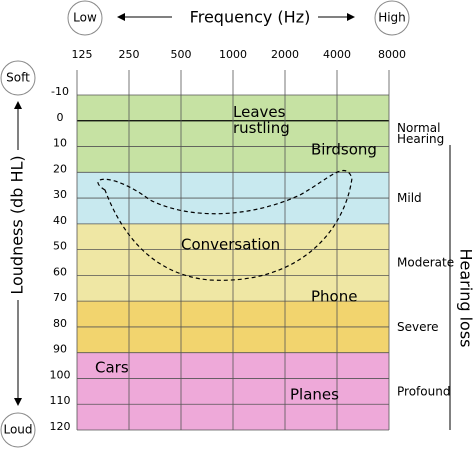  I want to click on annotation: Cars, so click(112, 368).